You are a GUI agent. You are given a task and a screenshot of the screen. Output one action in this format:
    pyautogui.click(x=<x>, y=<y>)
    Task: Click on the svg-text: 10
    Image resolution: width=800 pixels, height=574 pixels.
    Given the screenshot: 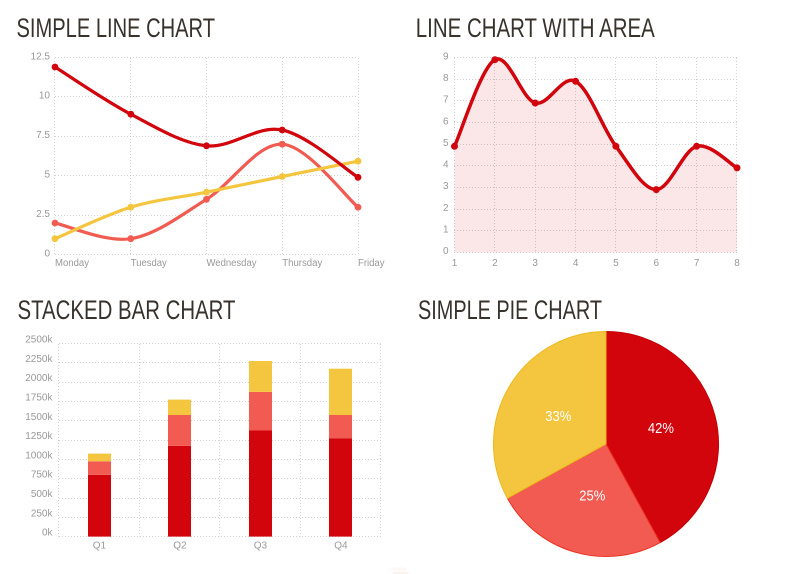 What is the action you would take?
    pyautogui.click(x=45, y=96)
    